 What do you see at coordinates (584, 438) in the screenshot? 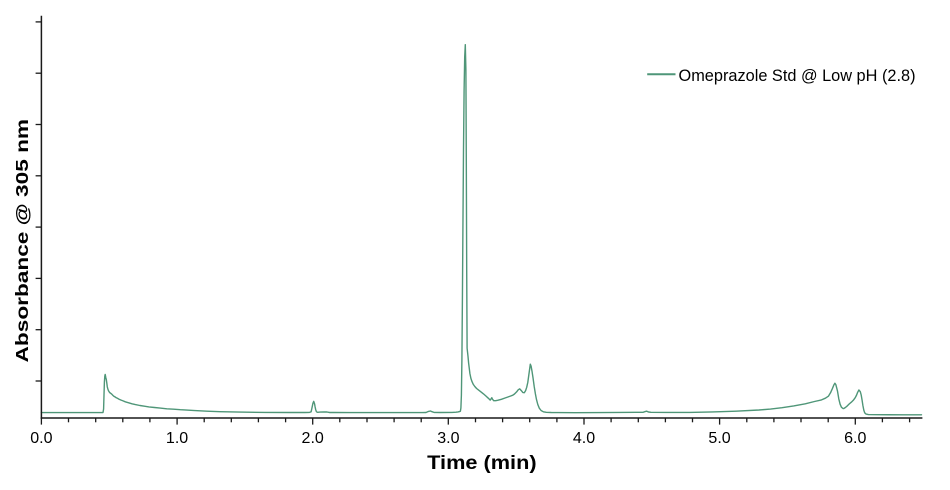
I see `svg-text: 4.0` at bounding box center [584, 438].